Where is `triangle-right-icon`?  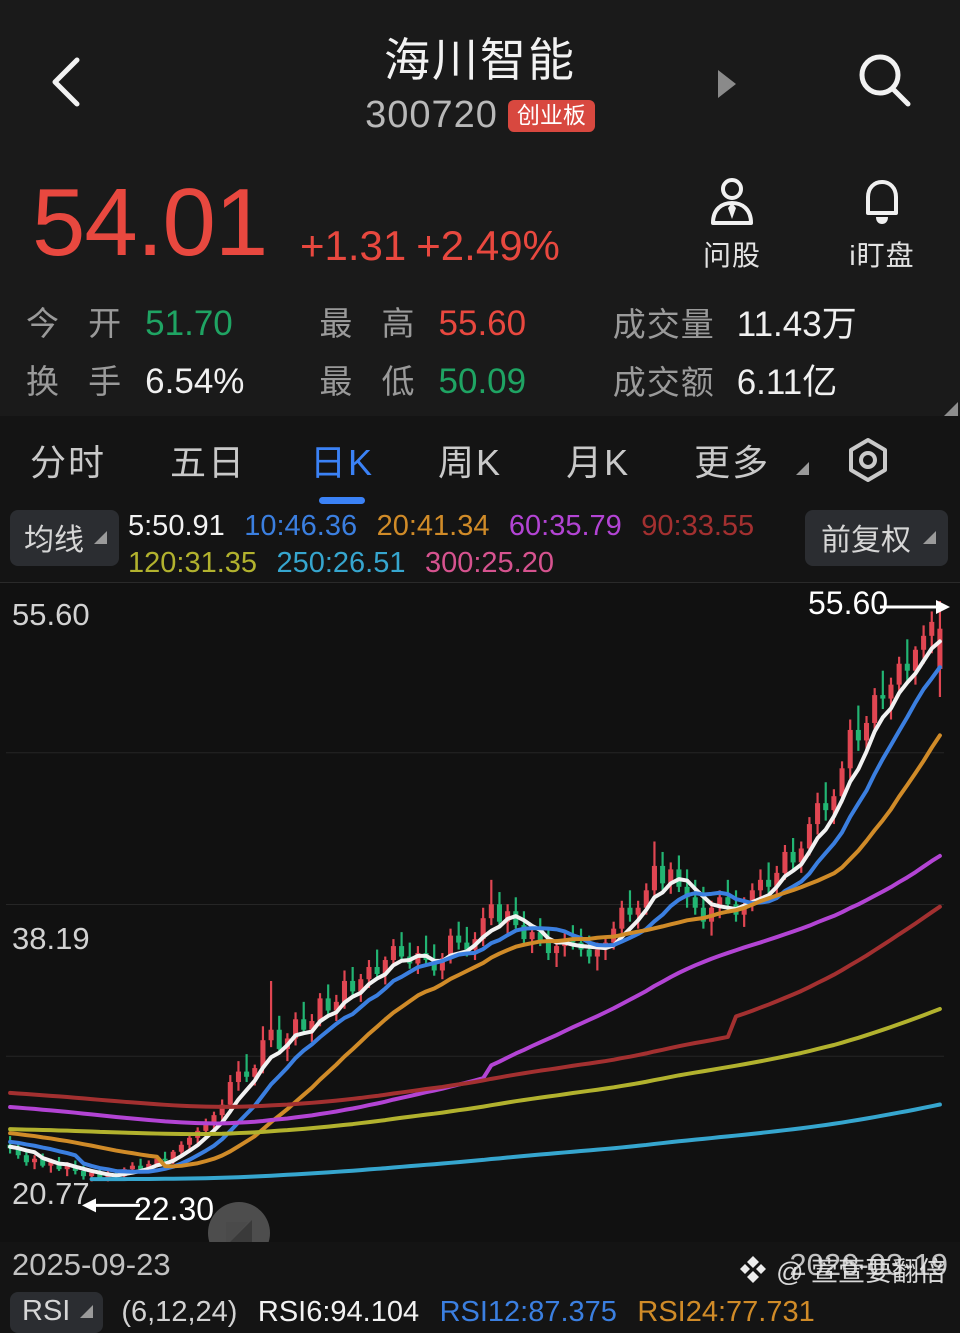
triangle-right-icon is located at coordinates (727, 84).